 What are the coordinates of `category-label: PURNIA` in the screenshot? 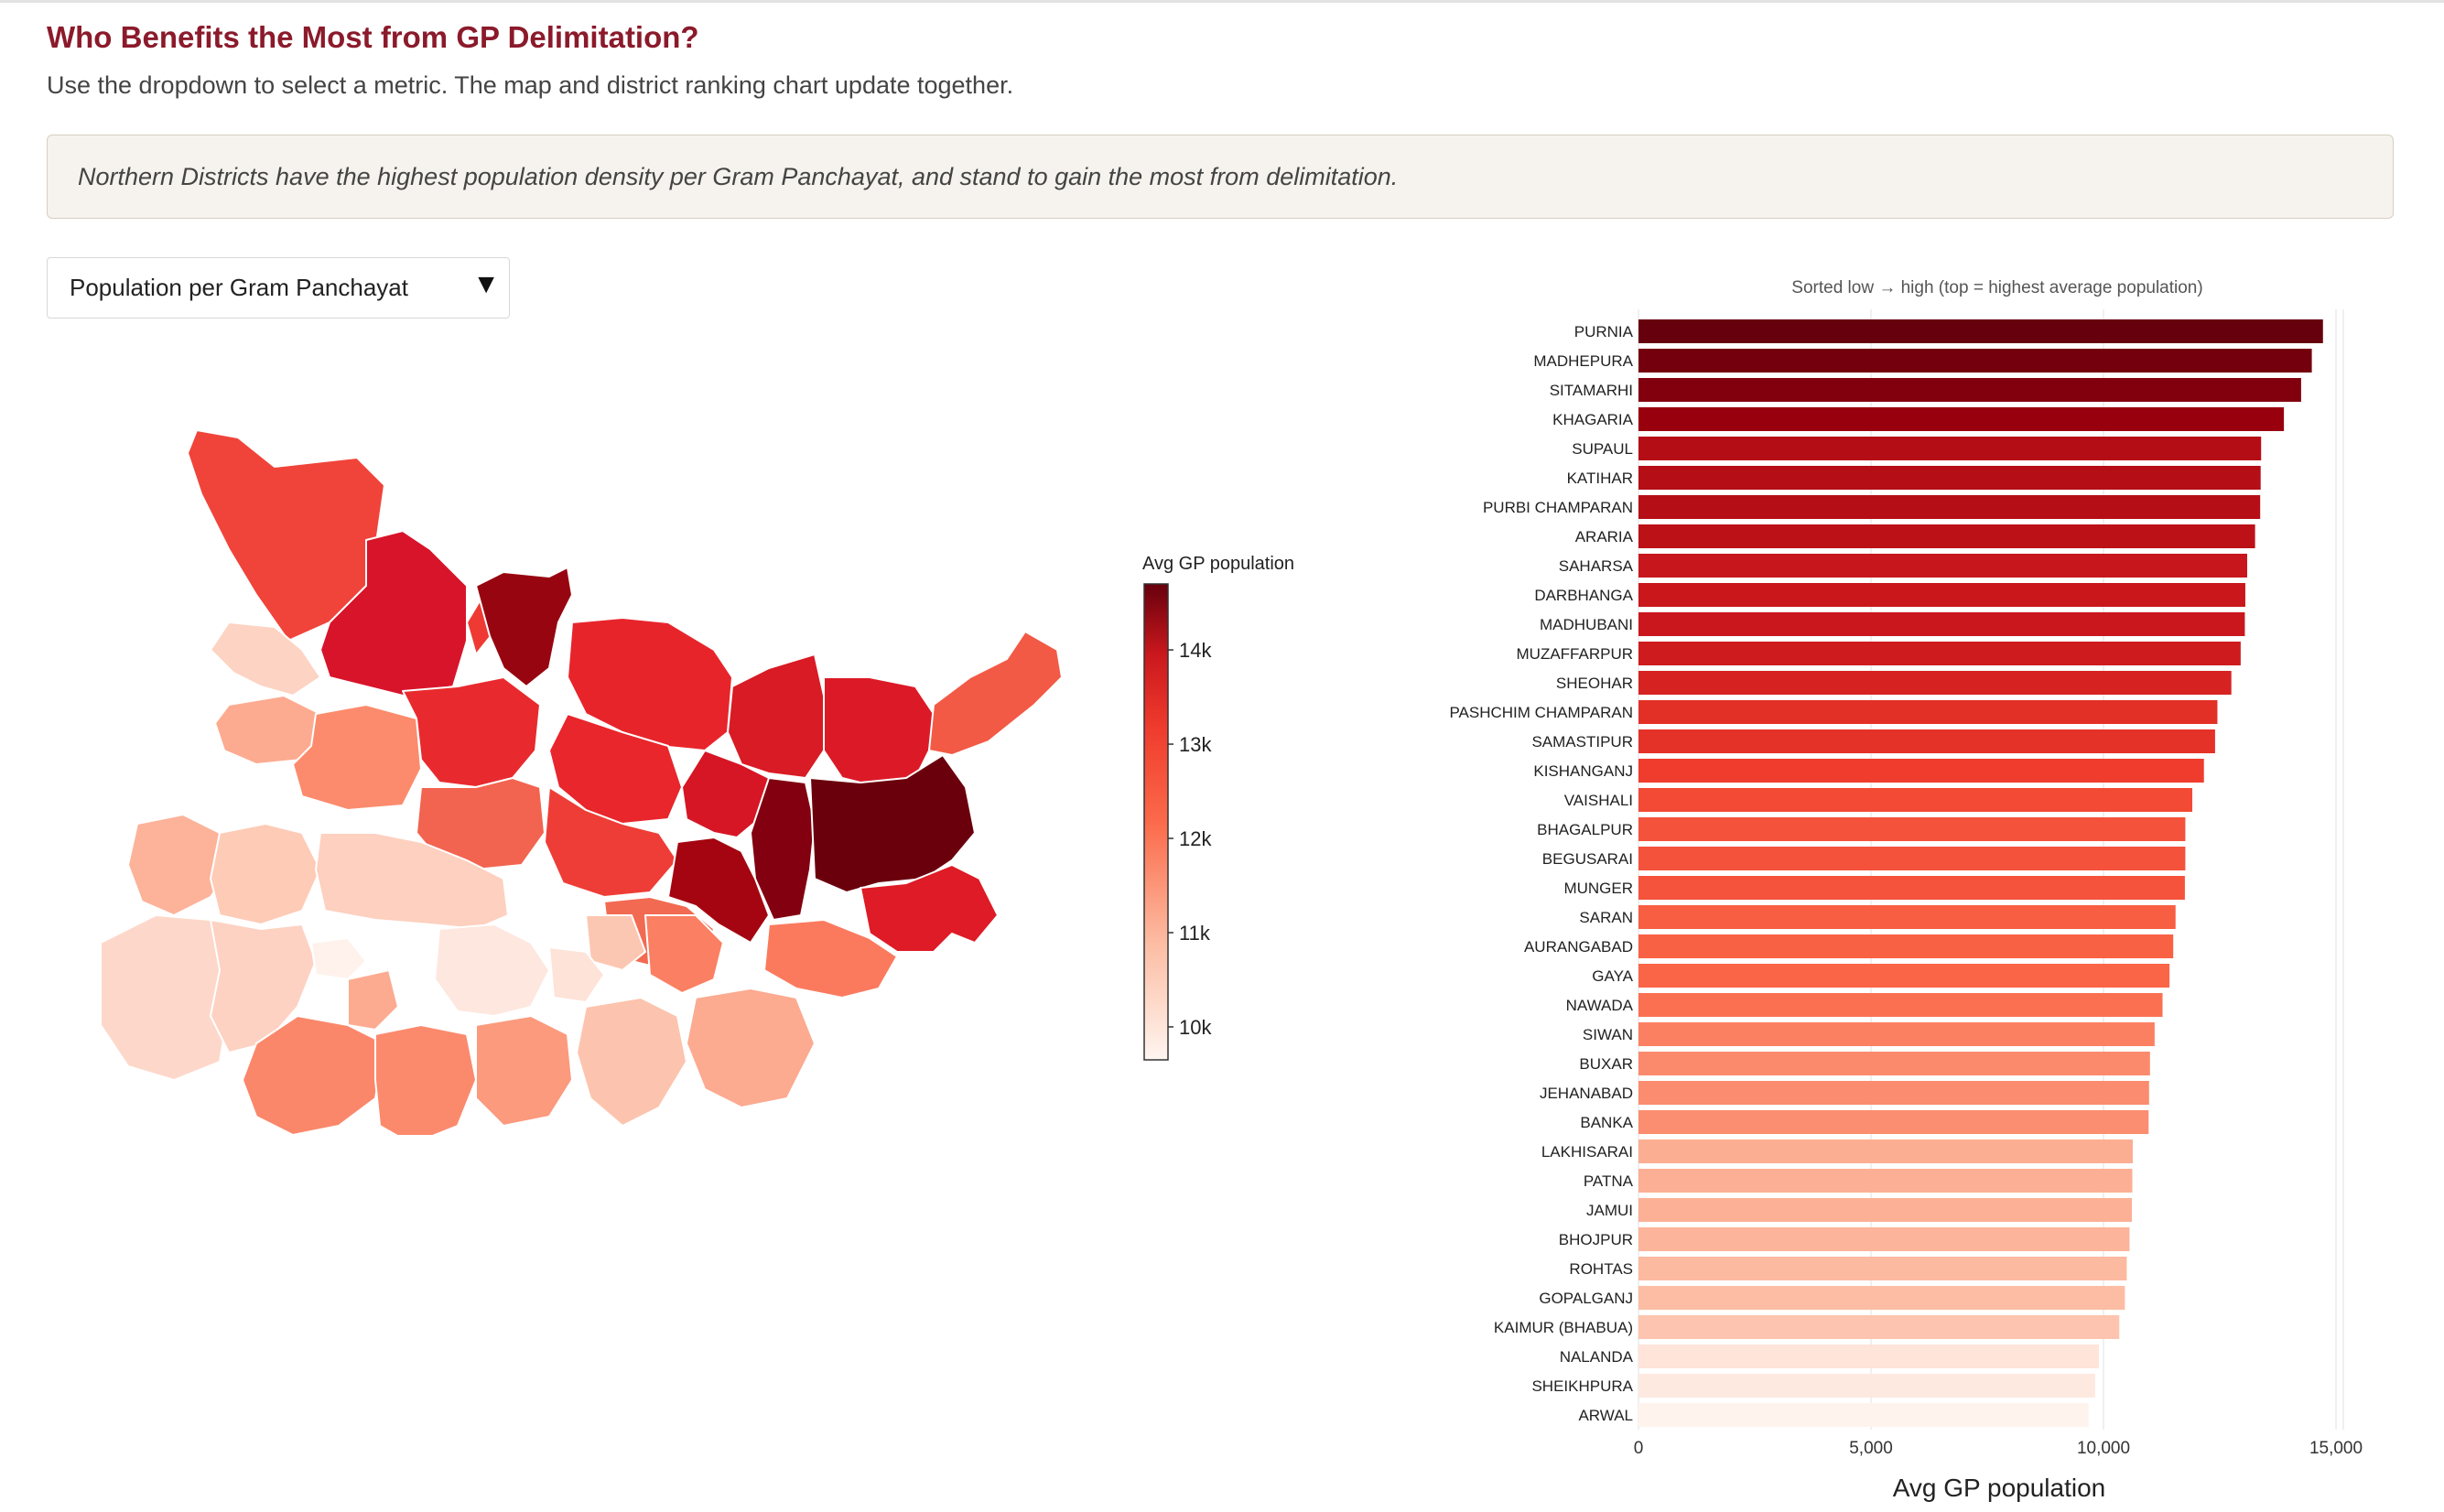 It's located at (1604, 331).